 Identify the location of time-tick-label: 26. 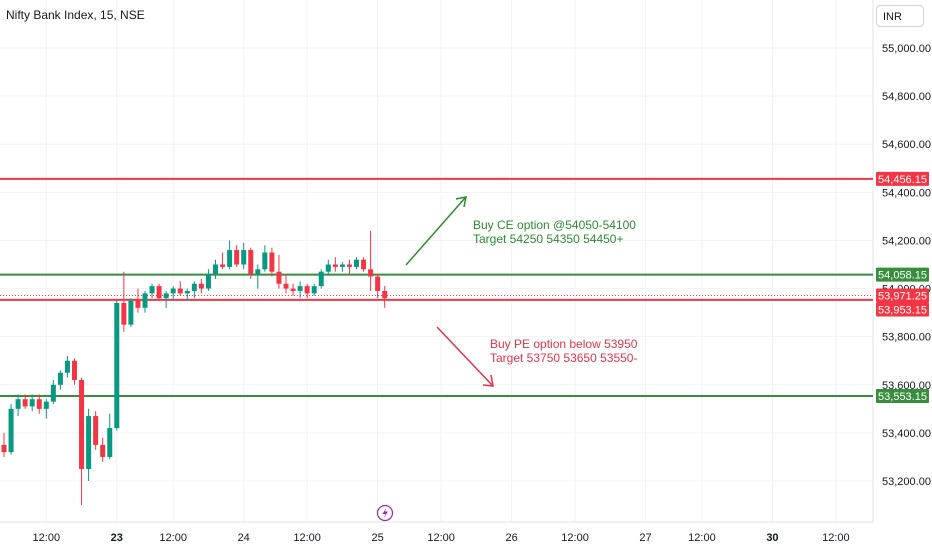
(511, 538).